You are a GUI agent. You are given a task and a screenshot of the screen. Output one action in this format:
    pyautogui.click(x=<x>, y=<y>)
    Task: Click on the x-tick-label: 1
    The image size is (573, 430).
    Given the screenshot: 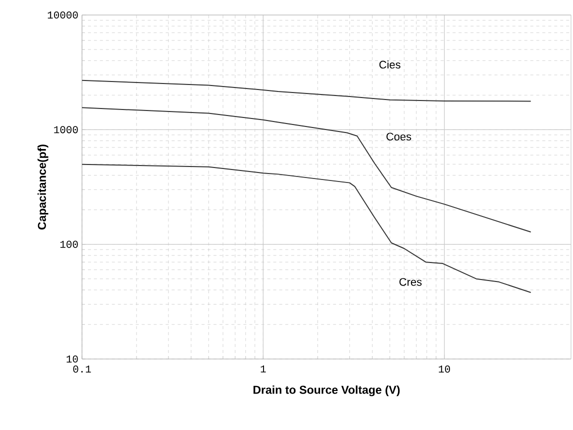 What is the action you would take?
    pyautogui.click(x=263, y=369)
    